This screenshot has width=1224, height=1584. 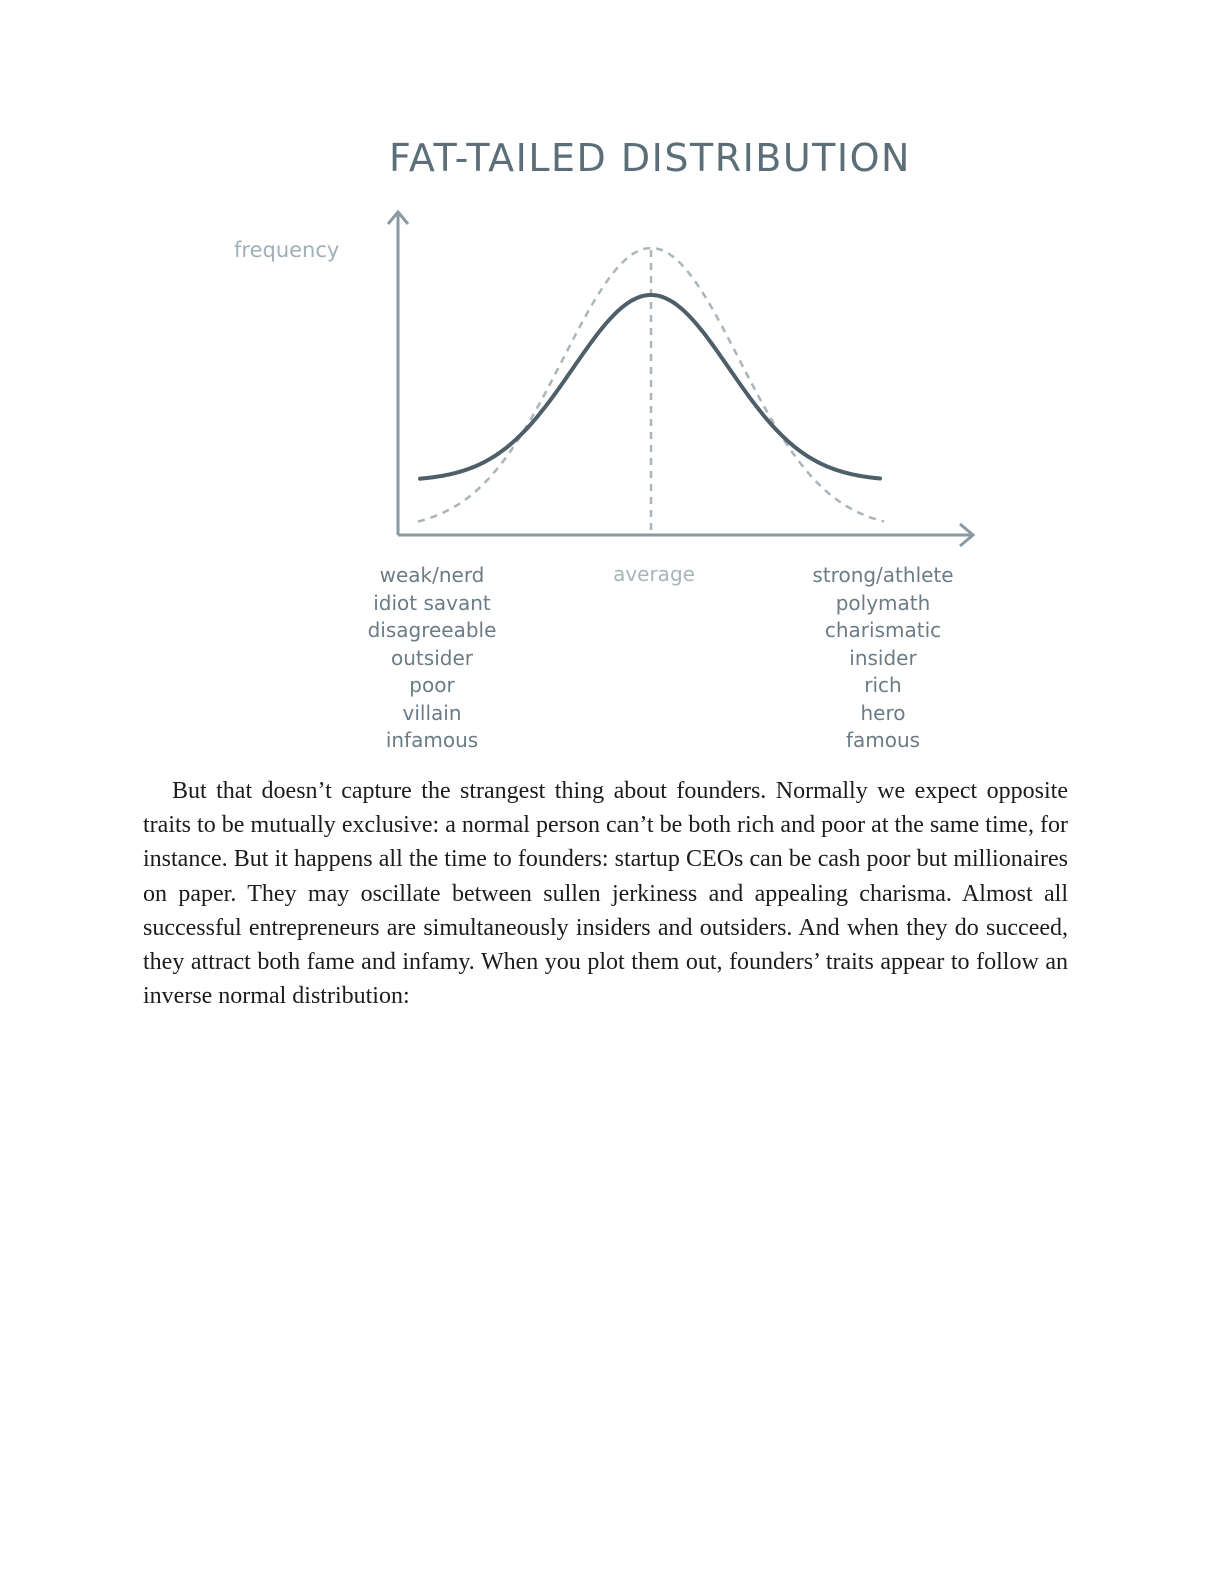 I want to click on distribution-graphic, so click(x=681, y=378).